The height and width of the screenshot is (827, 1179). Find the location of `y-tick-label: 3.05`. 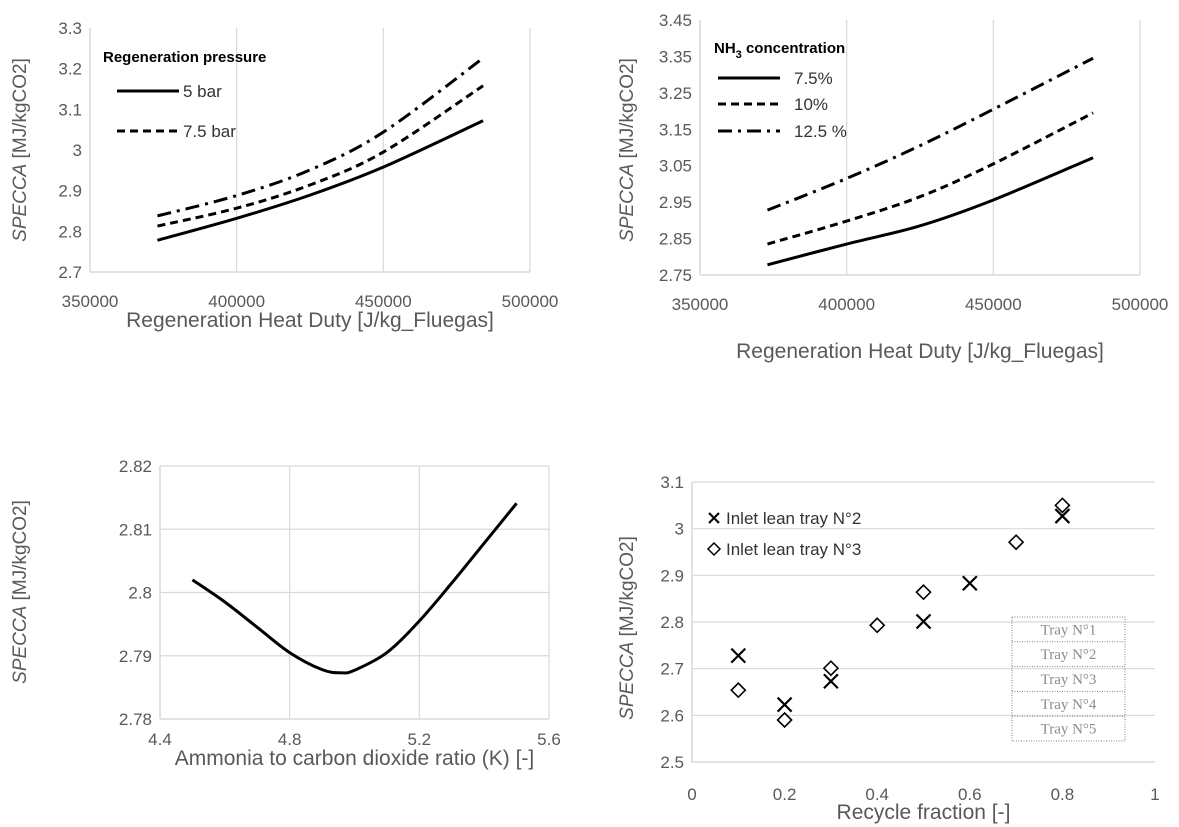

y-tick-label: 3.05 is located at coordinates (675, 166).